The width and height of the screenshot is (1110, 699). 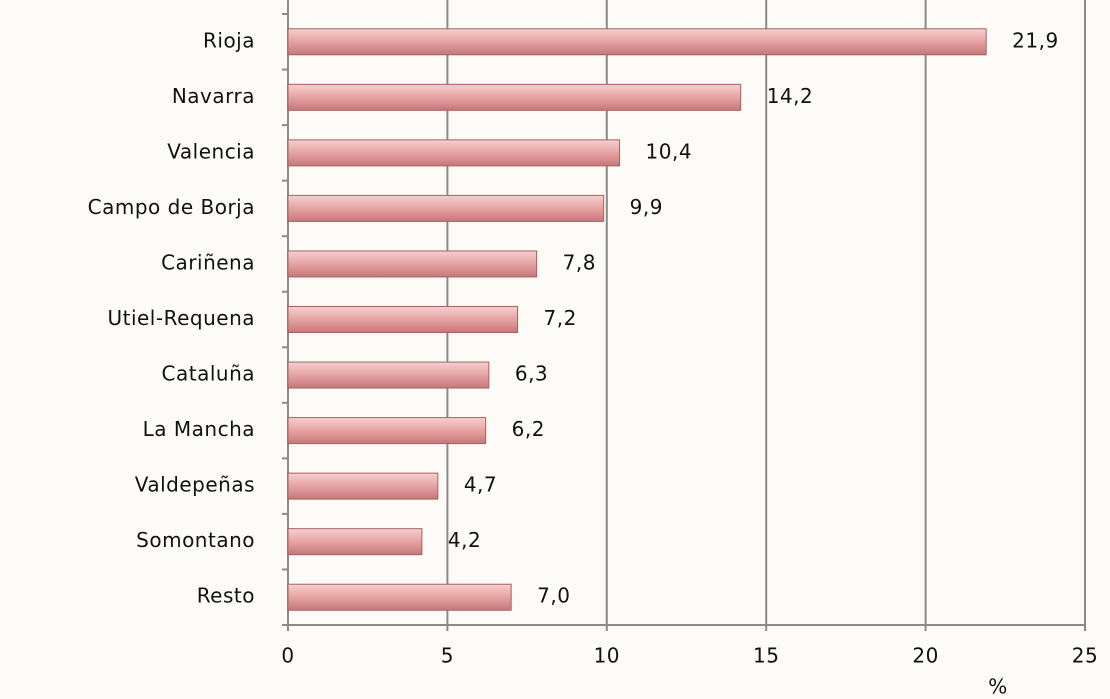 What do you see at coordinates (181, 318) in the screenshot?
I see `y-tick-label: Utiel-Requena` at bounding box center [181, 318].